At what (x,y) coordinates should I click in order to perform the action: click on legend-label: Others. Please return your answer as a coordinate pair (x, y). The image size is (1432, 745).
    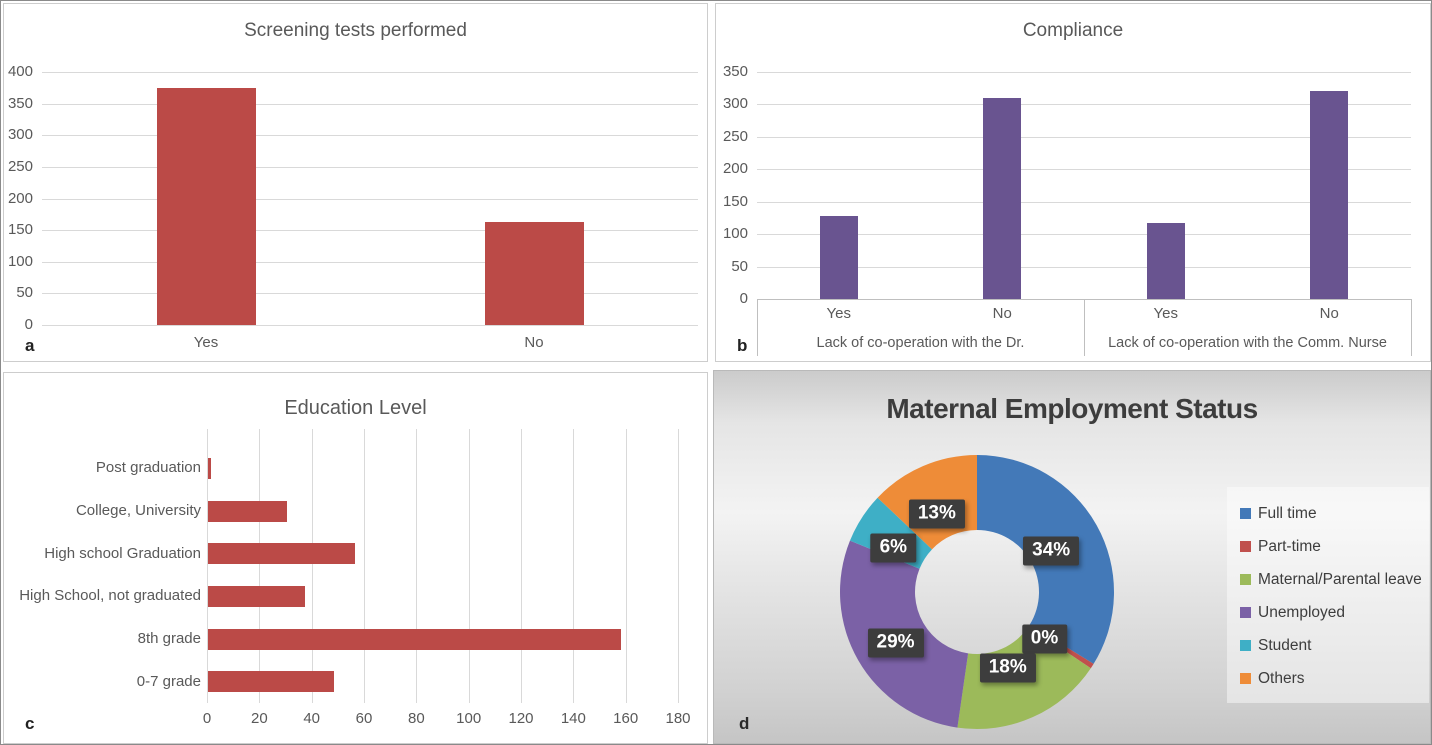
    Looking at the image, I should click on (1281, 678).